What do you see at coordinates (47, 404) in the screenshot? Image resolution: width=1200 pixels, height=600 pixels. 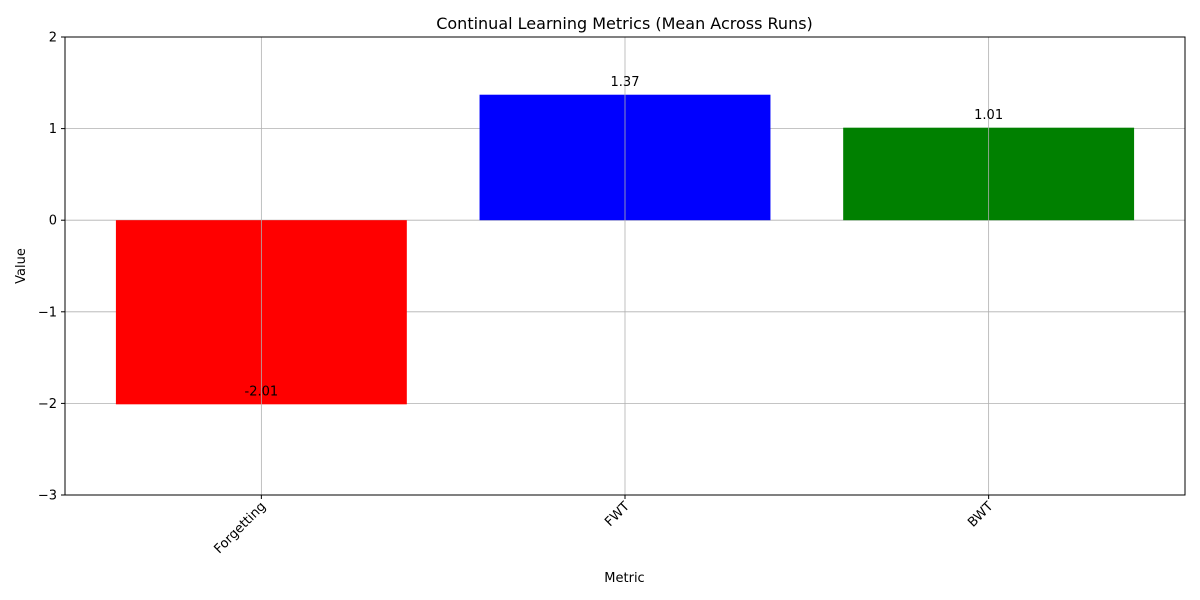 I see `y-tick-label: −2` at bounding box center [47, 404].